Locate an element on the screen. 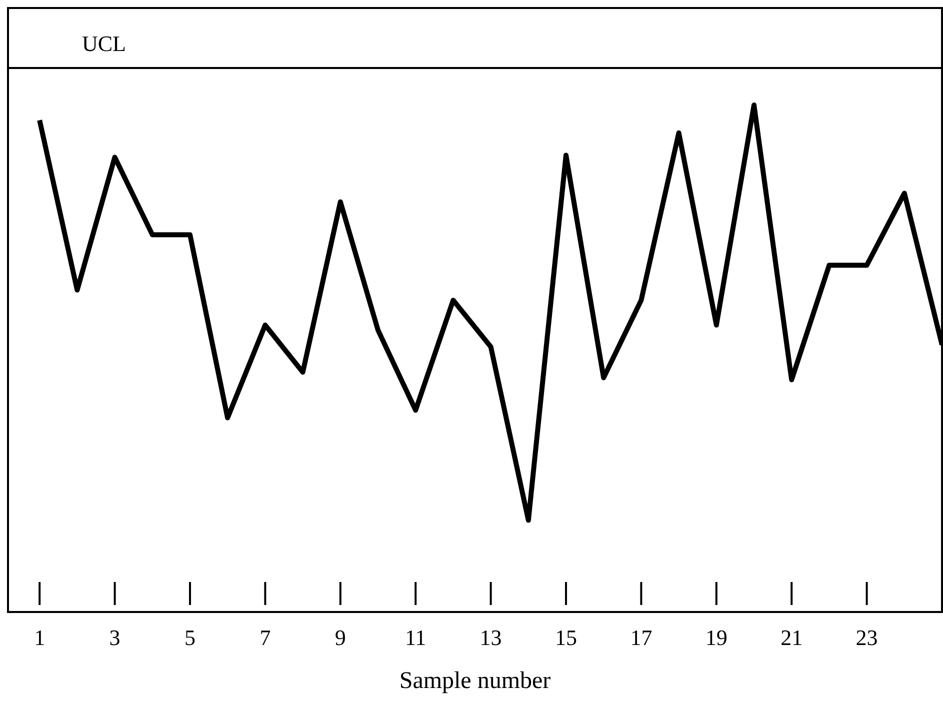  x-tick-label: 5 is located at coordinates (190, 637).